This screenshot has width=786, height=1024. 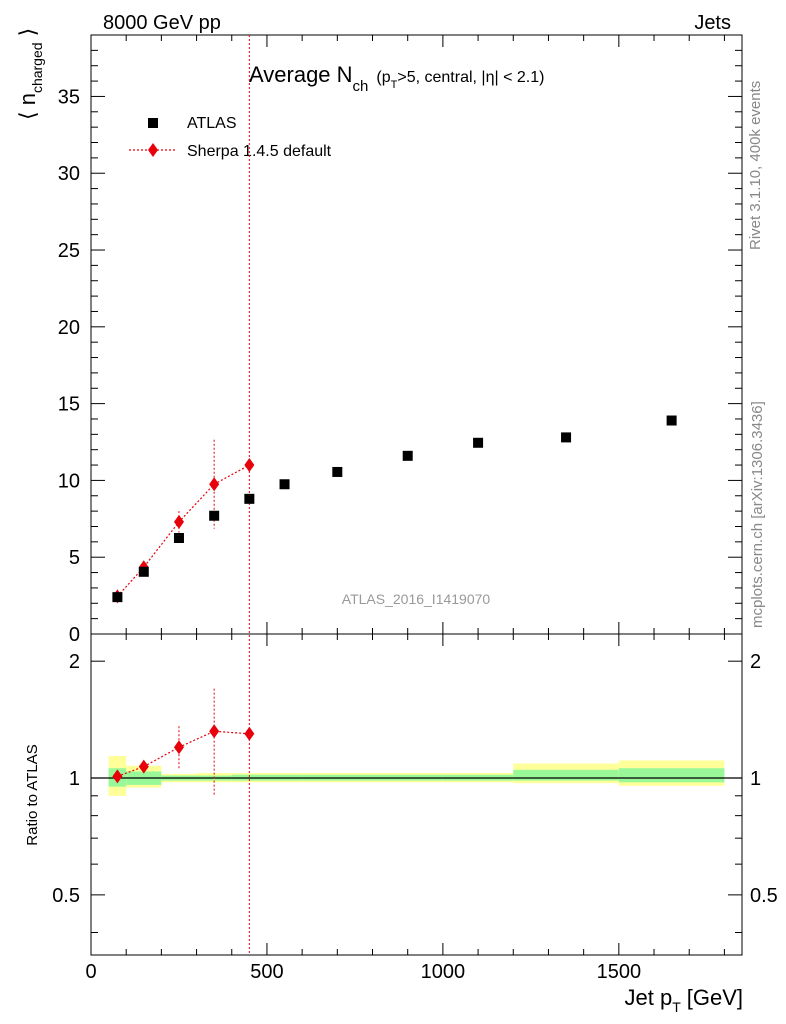 What do you see at coordinates (74, 779) in the screenshot?
I see `y-ratio-tick-label: 1` at bounding box center [74, 779].